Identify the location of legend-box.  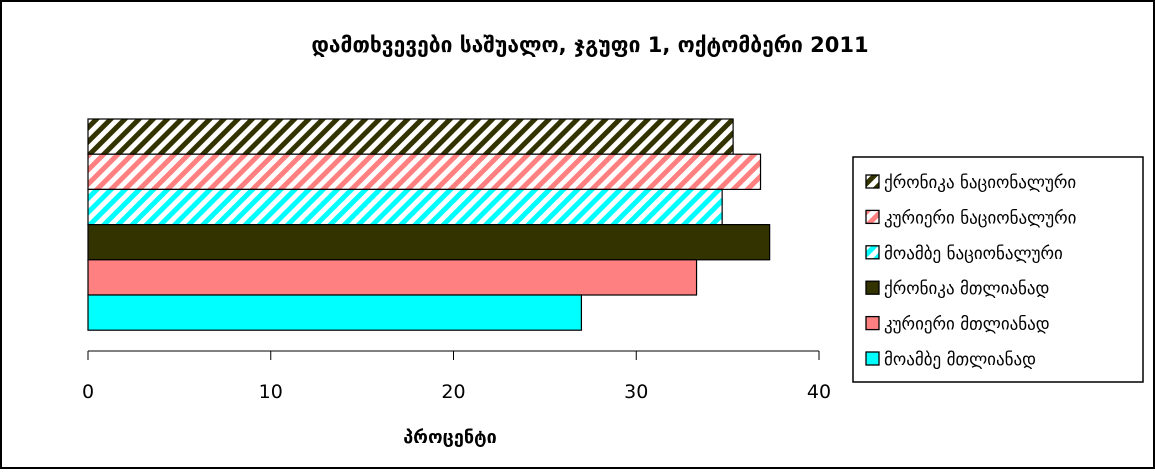
(998, 269).